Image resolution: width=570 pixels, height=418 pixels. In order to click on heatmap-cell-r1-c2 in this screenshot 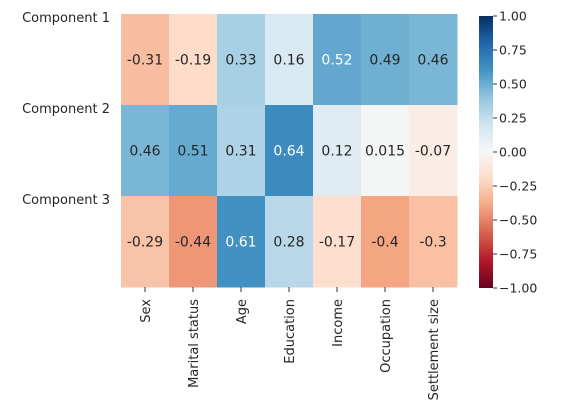, I will do `click(241, 151)`.